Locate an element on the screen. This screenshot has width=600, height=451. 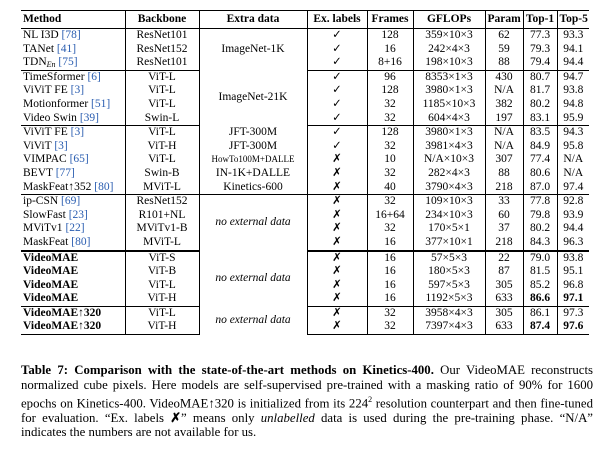
cell-top1: 79.0 is located at coordinates (539, 258).